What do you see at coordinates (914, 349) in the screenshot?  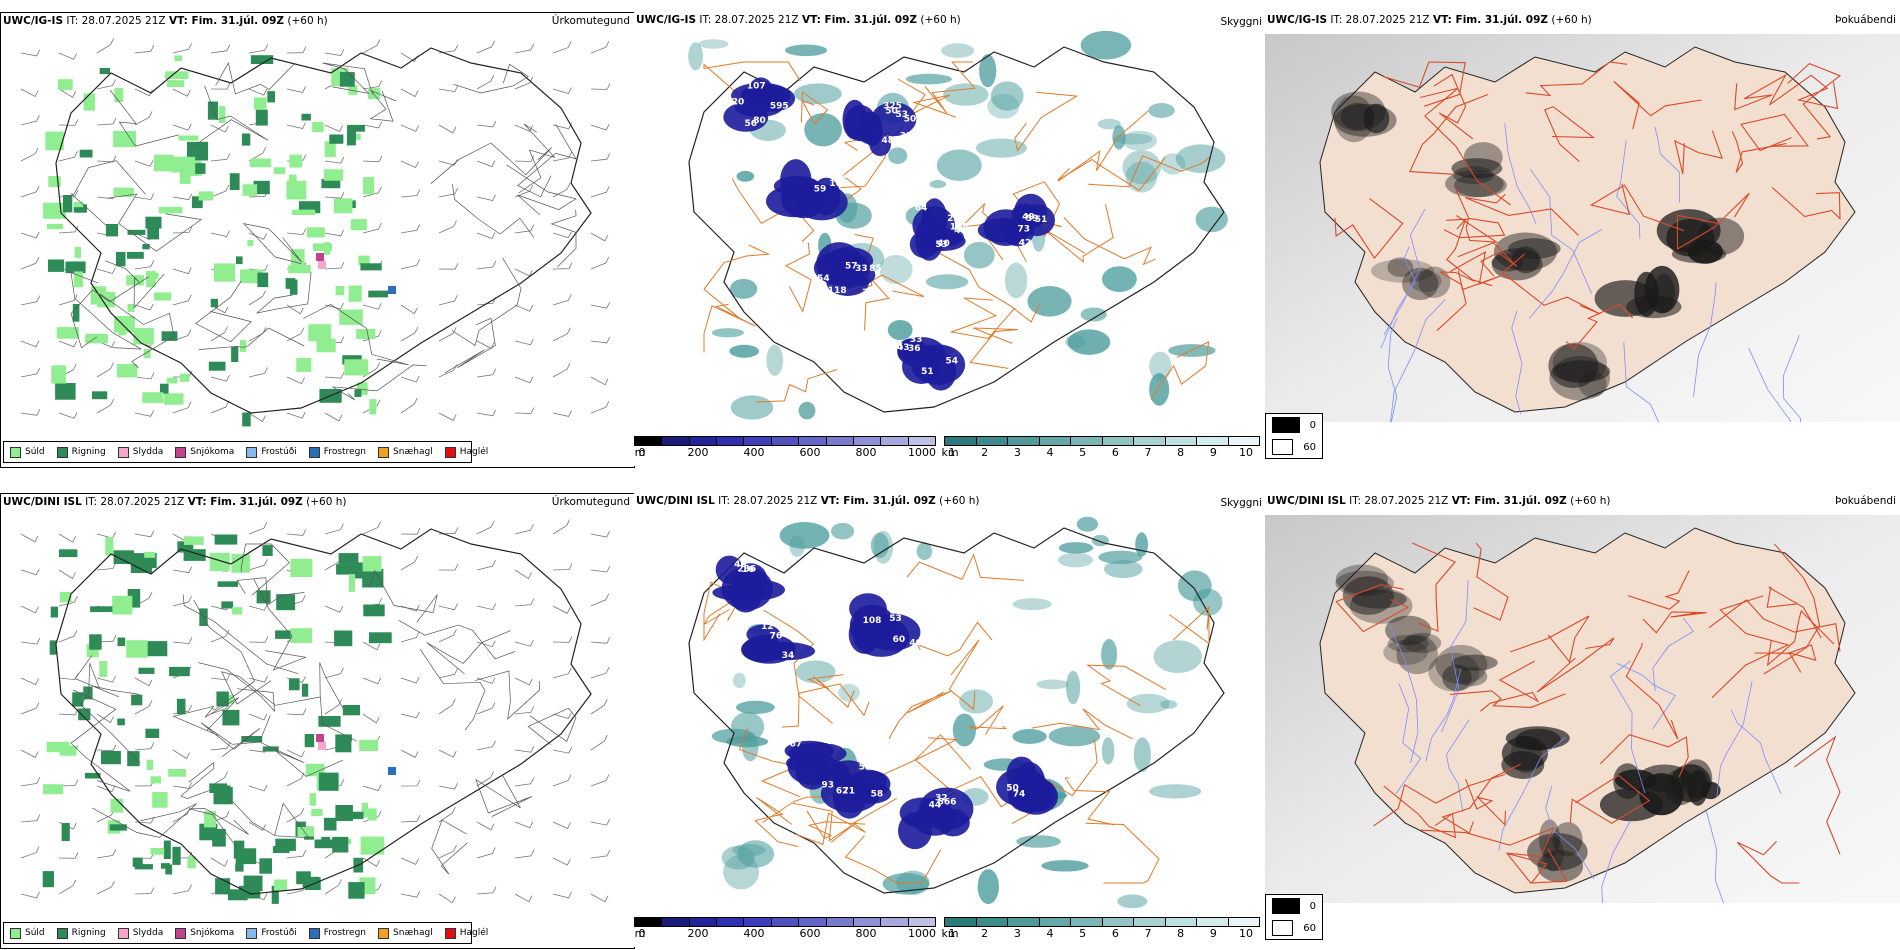 I see `cloud-base-value: 36` at bounding box center [914, 349].